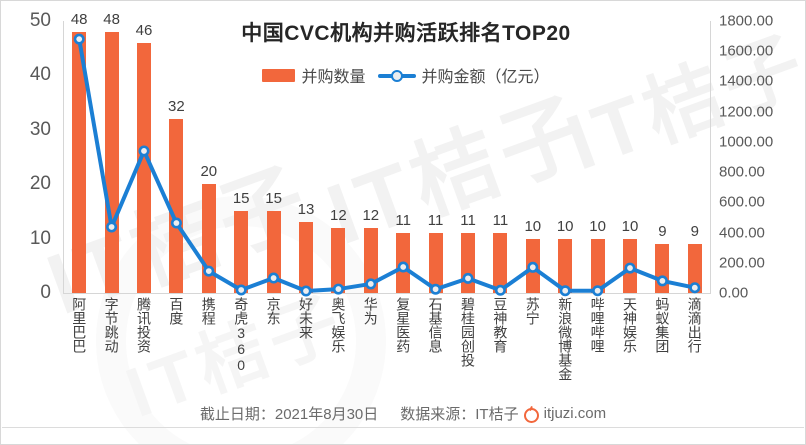 This screenshot has width=806, height=445. I want to click on legend-item-bar: 并购数量, so click(314, 75).